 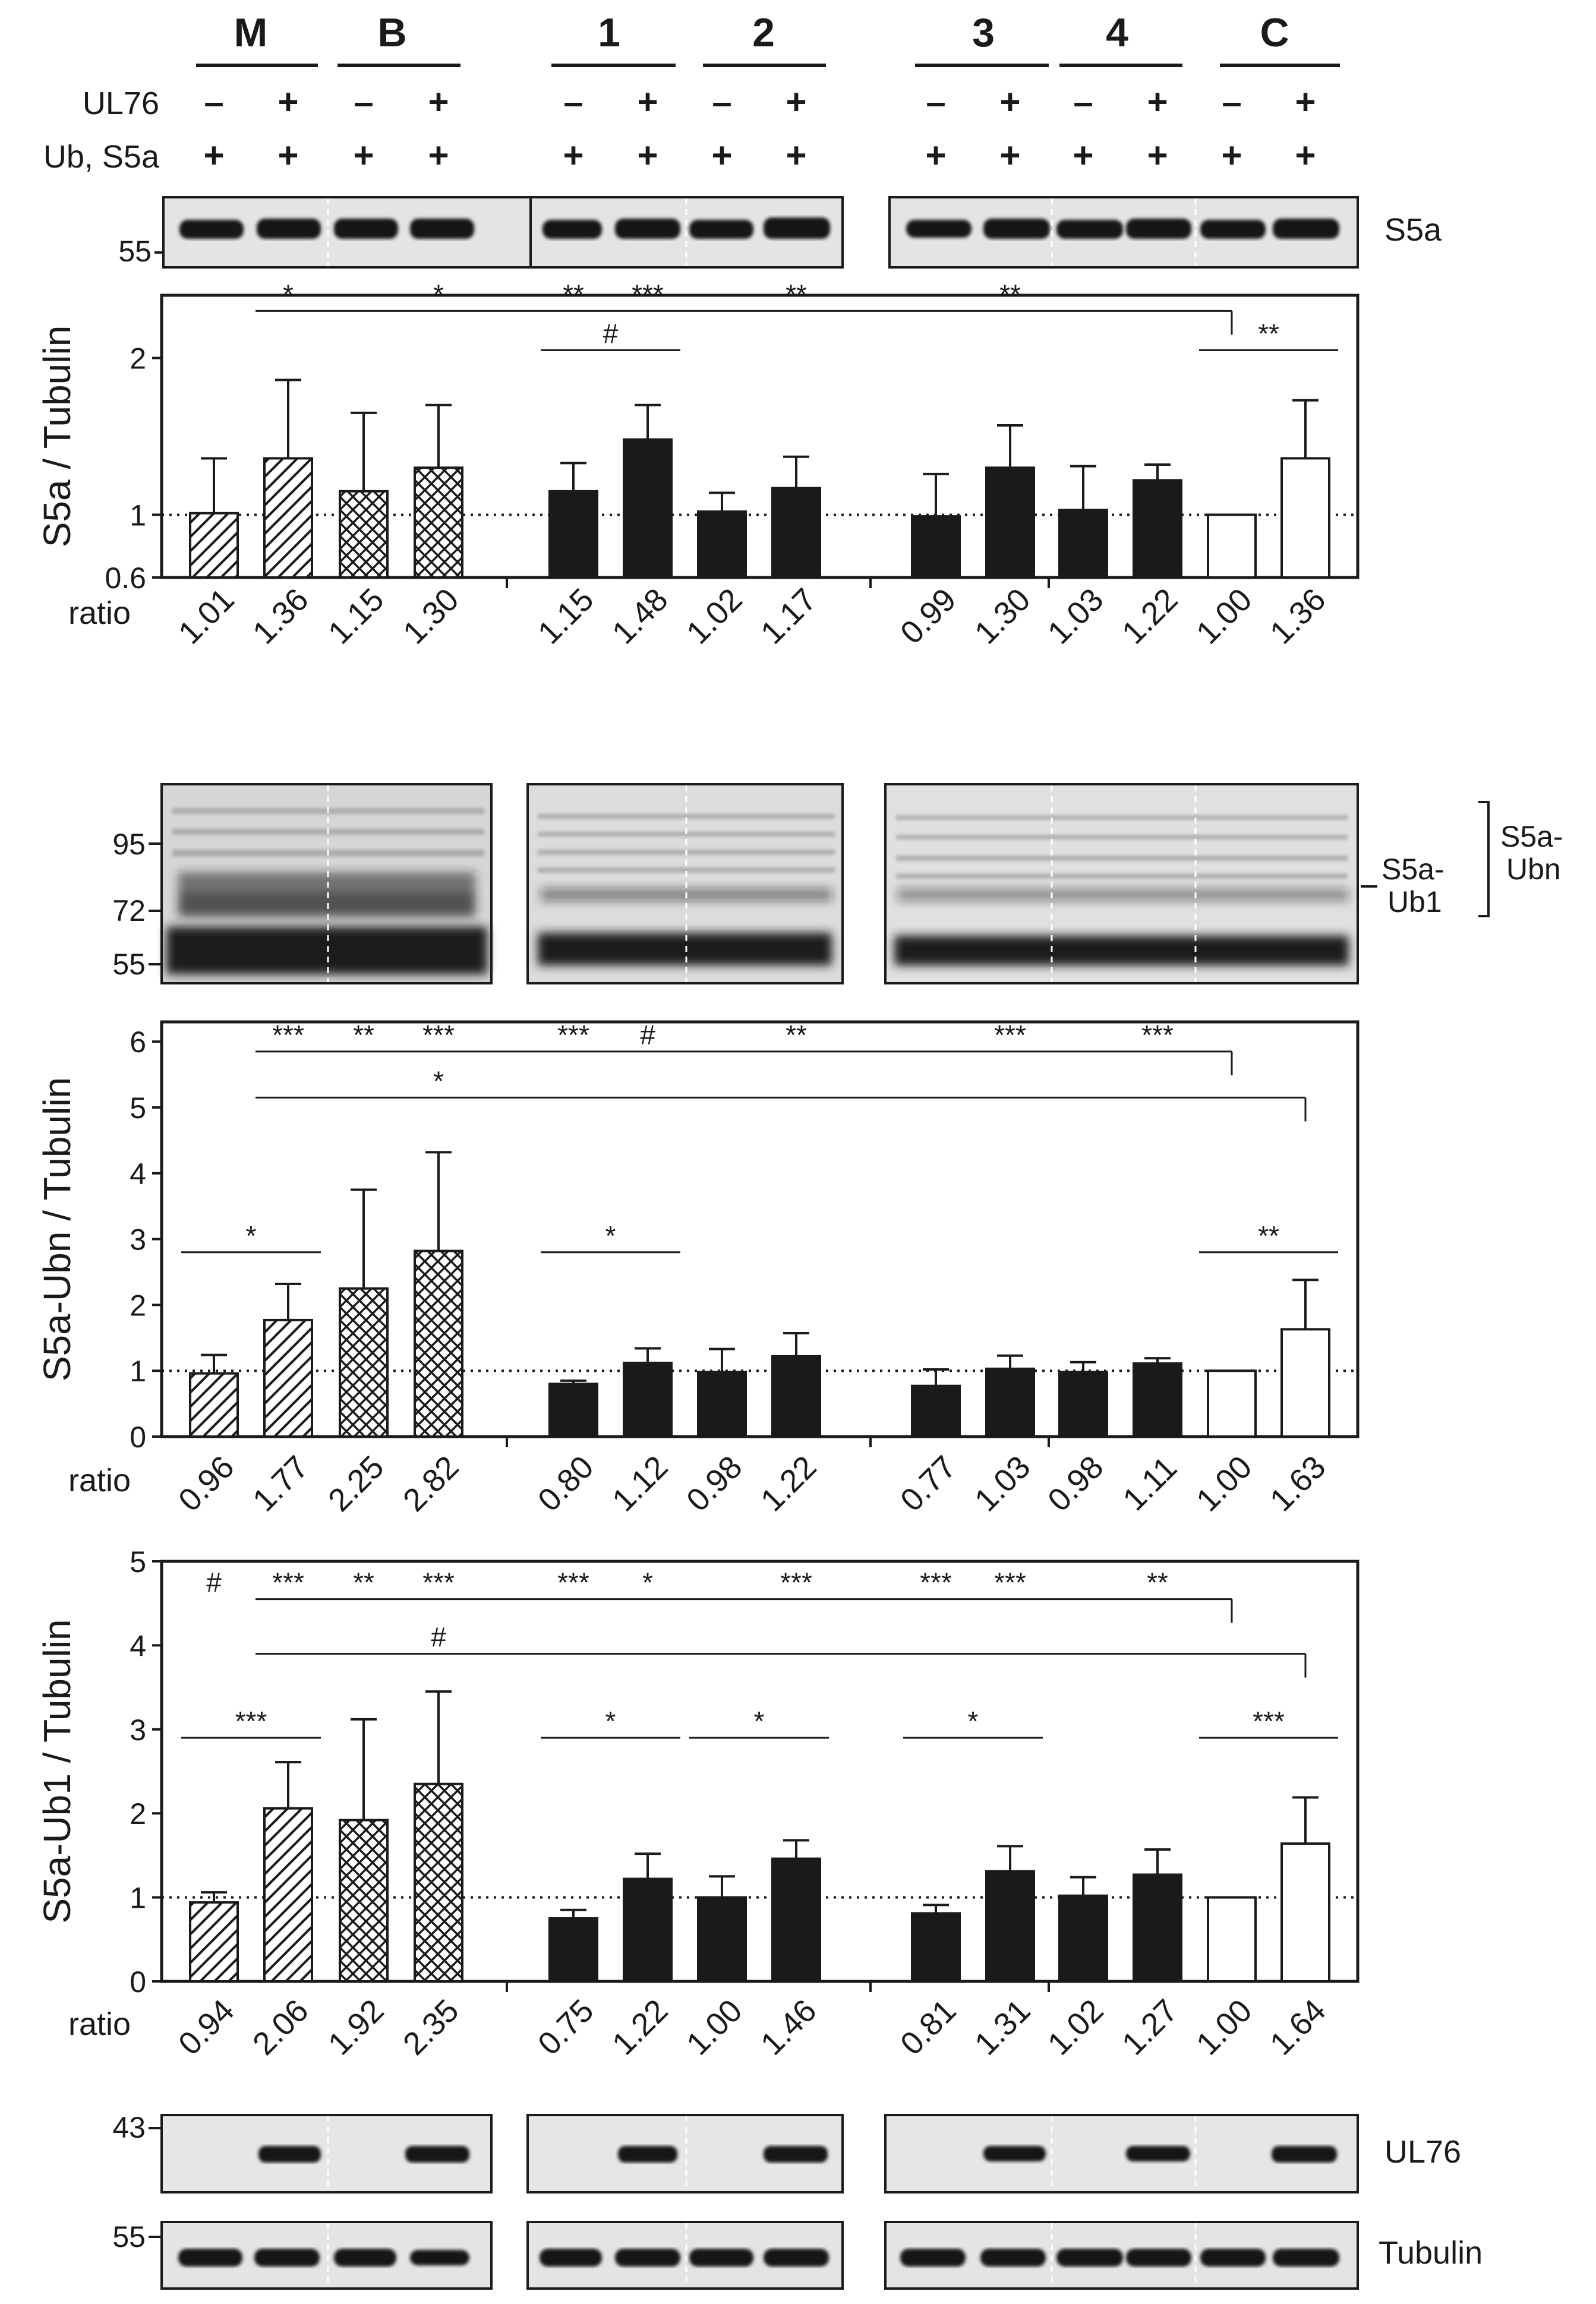 I want to click on group-labels: M B 1 2 3 4 C, so click(x=761, y=33).